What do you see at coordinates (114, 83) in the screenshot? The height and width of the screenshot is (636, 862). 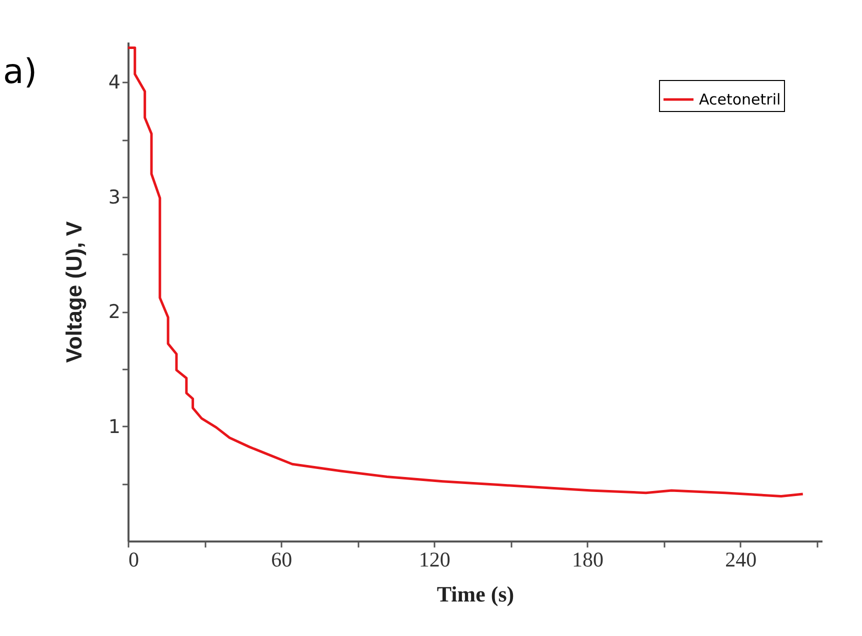 I see `y-tick-label: 4` at bounding box center [114, 83].